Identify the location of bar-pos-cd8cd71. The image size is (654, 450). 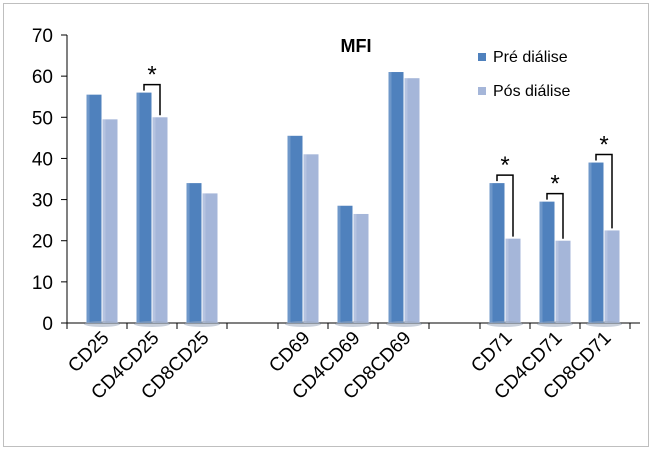
(612, 276).